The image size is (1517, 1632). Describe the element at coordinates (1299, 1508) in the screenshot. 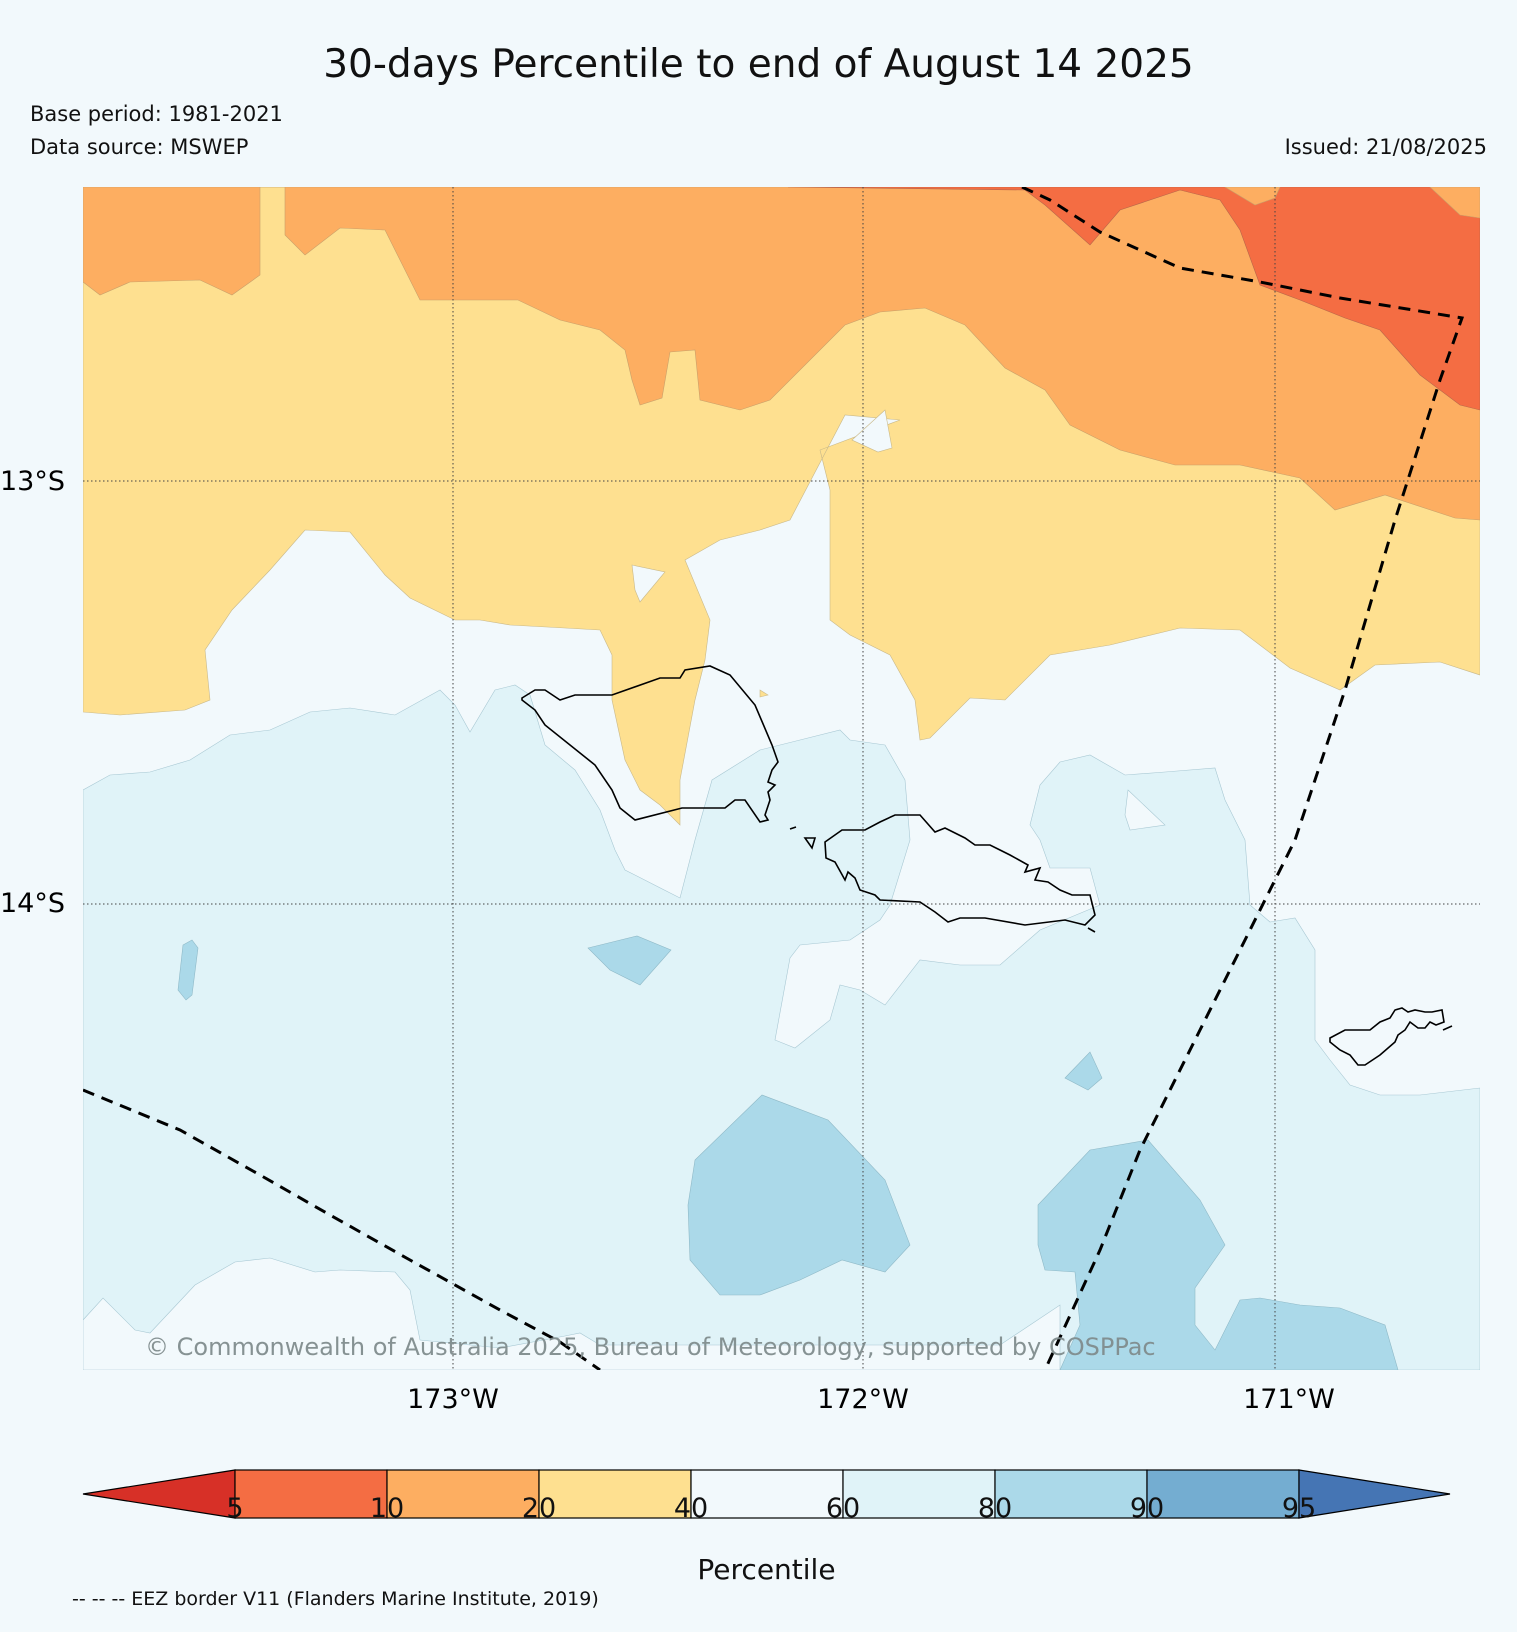

I see `cb-tick-95: 95` at that location.